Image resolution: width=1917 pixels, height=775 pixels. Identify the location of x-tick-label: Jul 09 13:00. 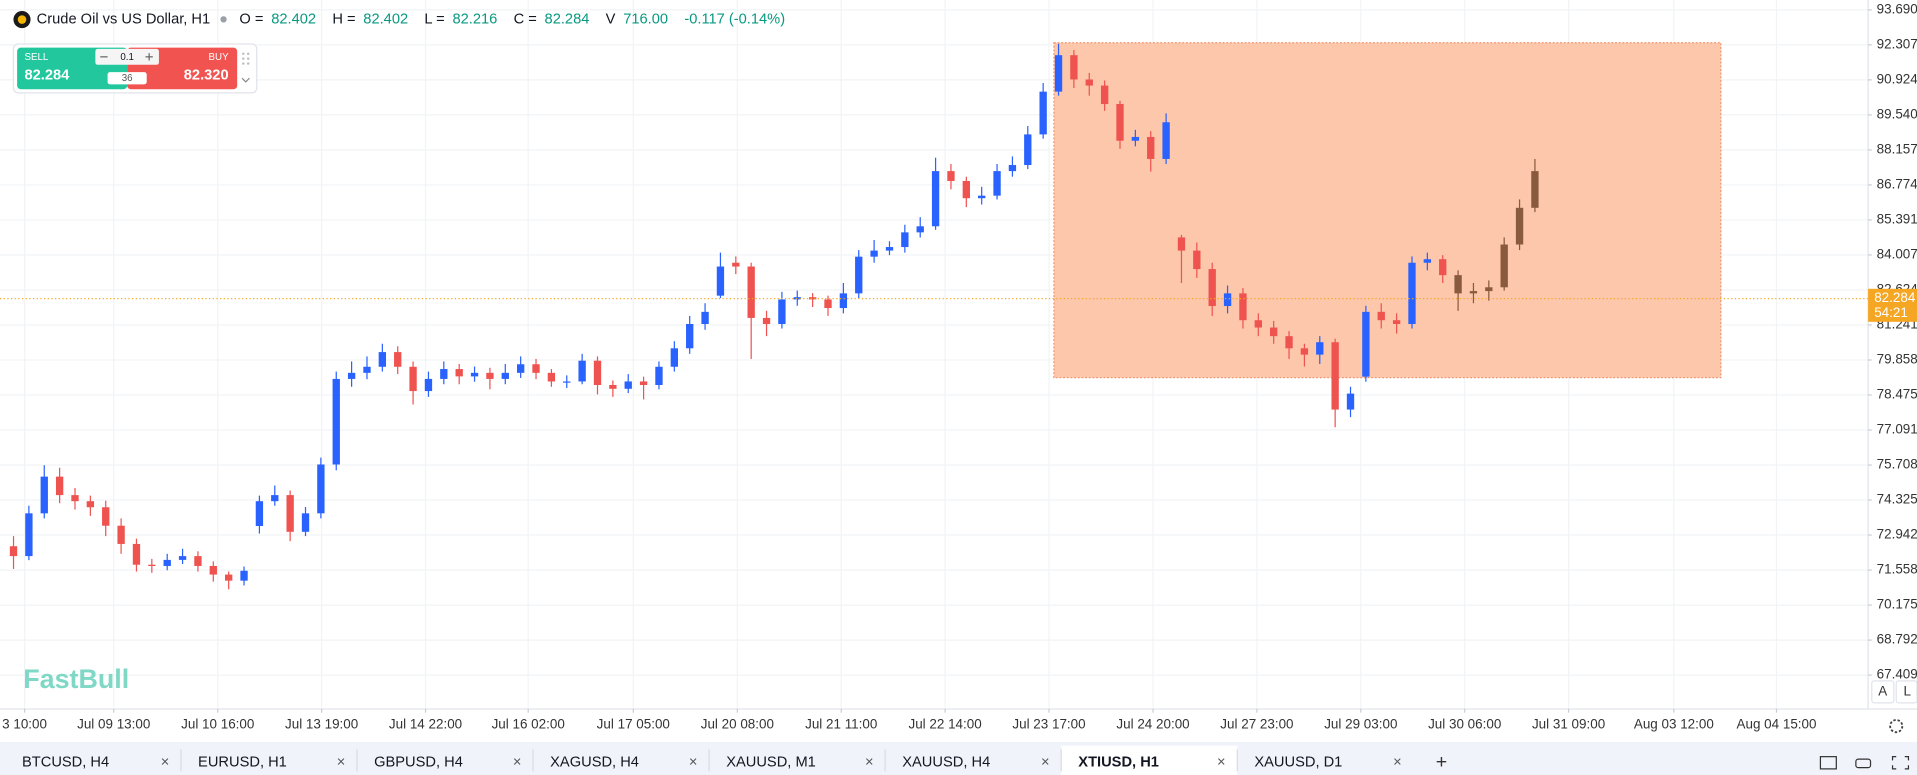
(113, 723).